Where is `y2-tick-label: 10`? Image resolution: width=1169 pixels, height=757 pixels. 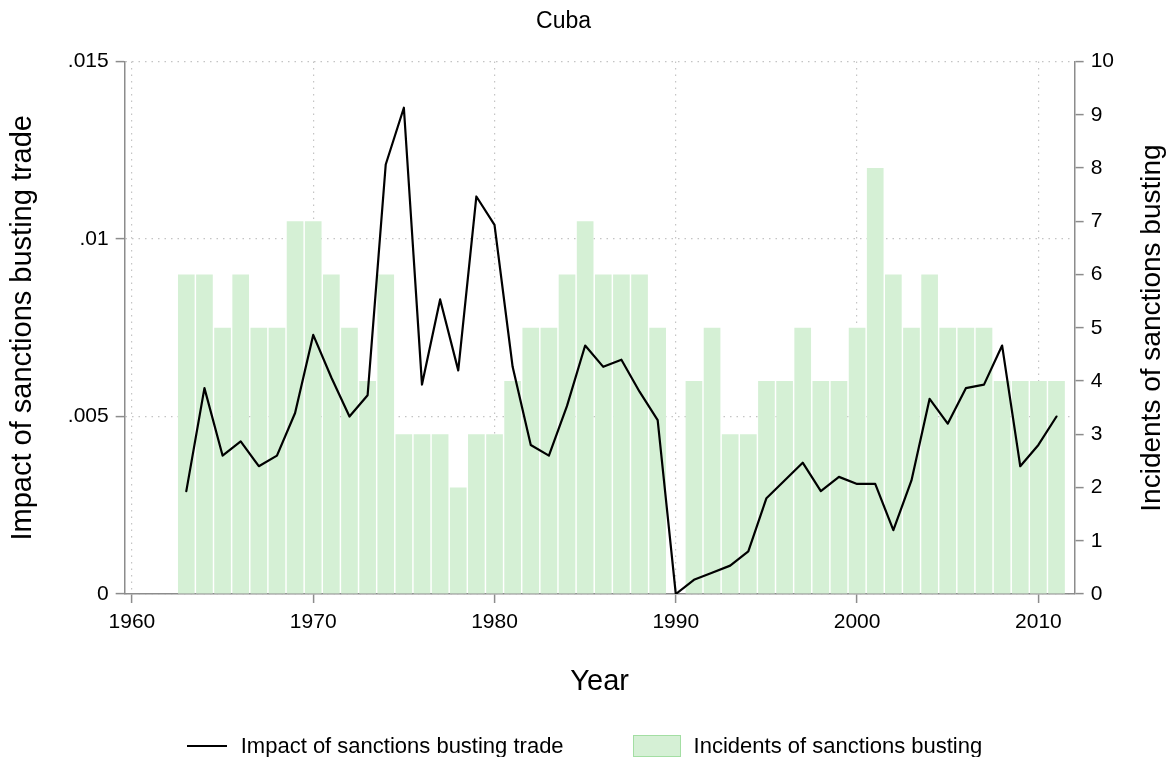 y2-tick-label: 10 is located at coordinates (1102, 60).